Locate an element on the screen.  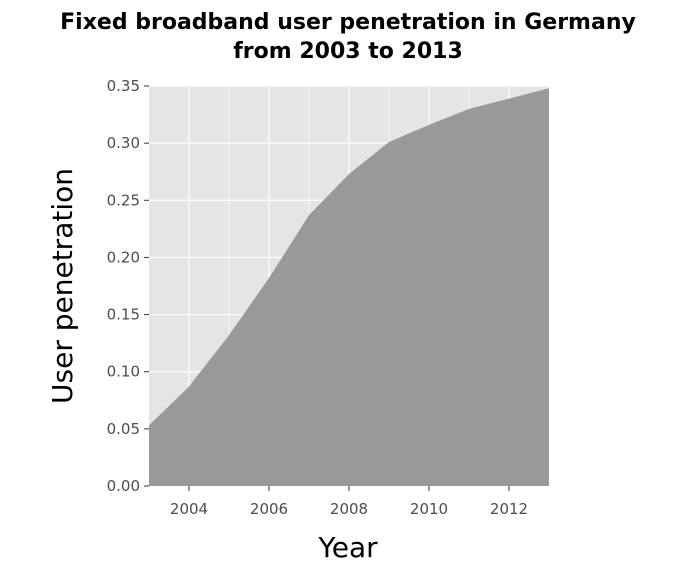
y-tick-label: 0.30 is located at coordinates (123, 143).